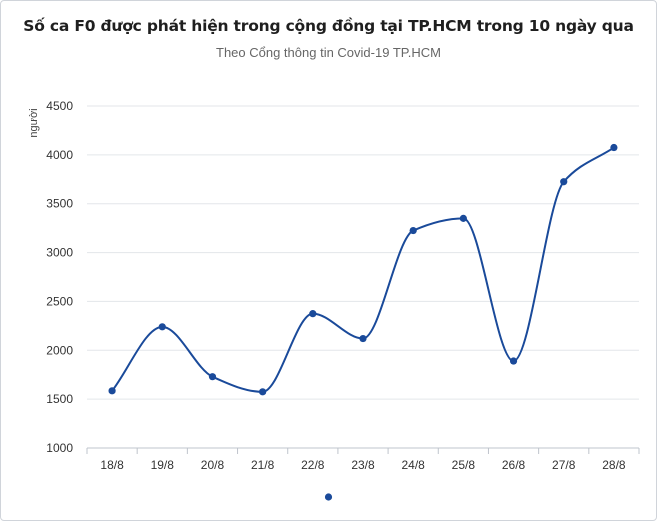 This screenshot has width=657, height=521. I want to click on legend, so click(328, 497).